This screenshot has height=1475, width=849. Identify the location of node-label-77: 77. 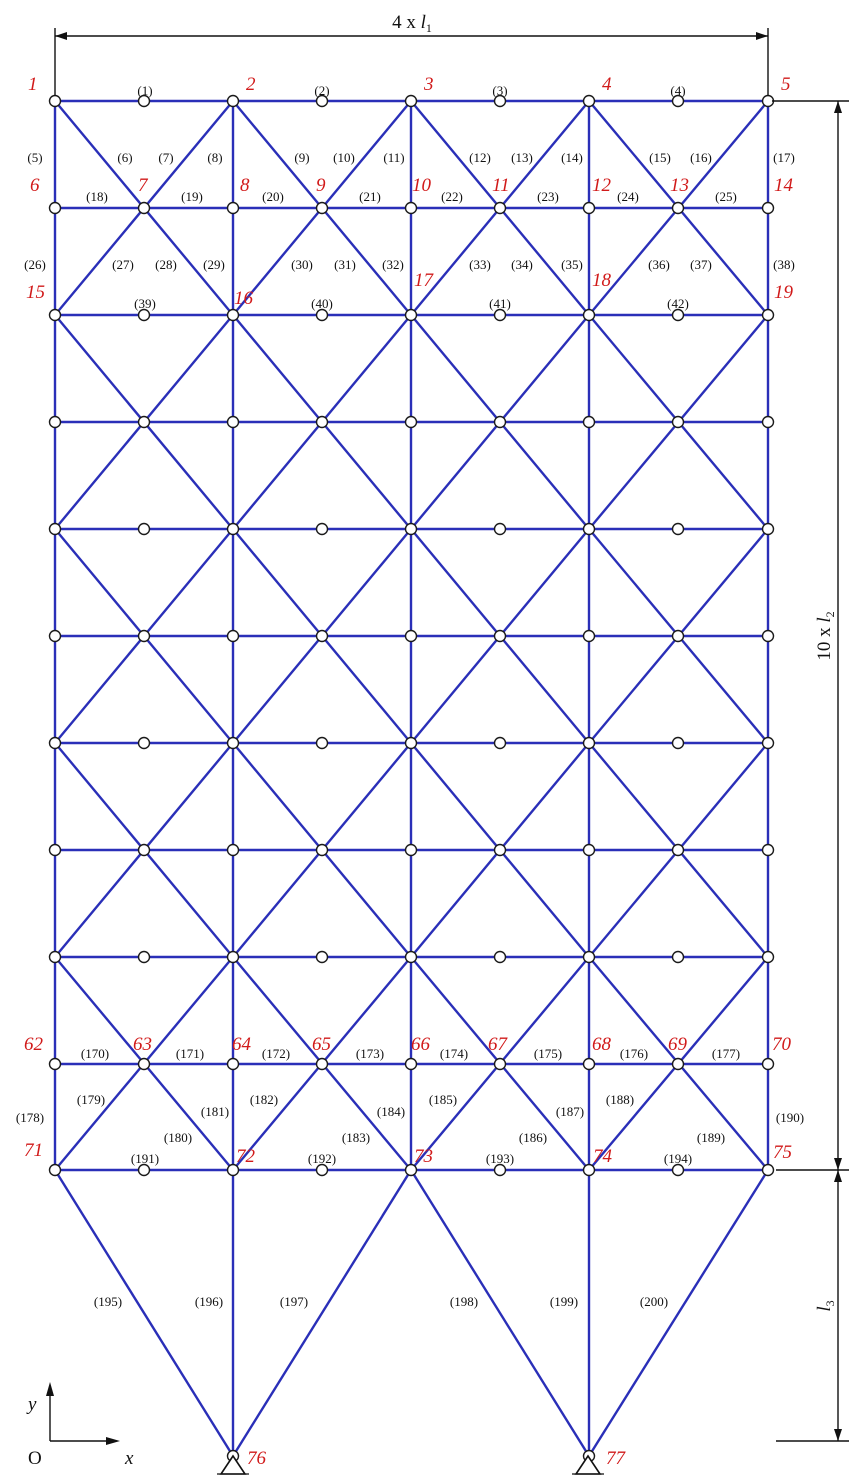
(616, 1458).